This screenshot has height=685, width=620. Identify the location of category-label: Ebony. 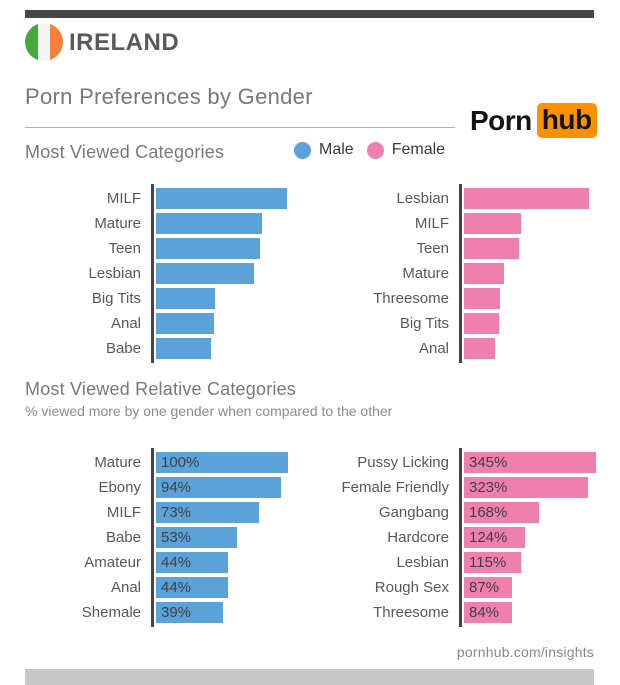
(119, 487).